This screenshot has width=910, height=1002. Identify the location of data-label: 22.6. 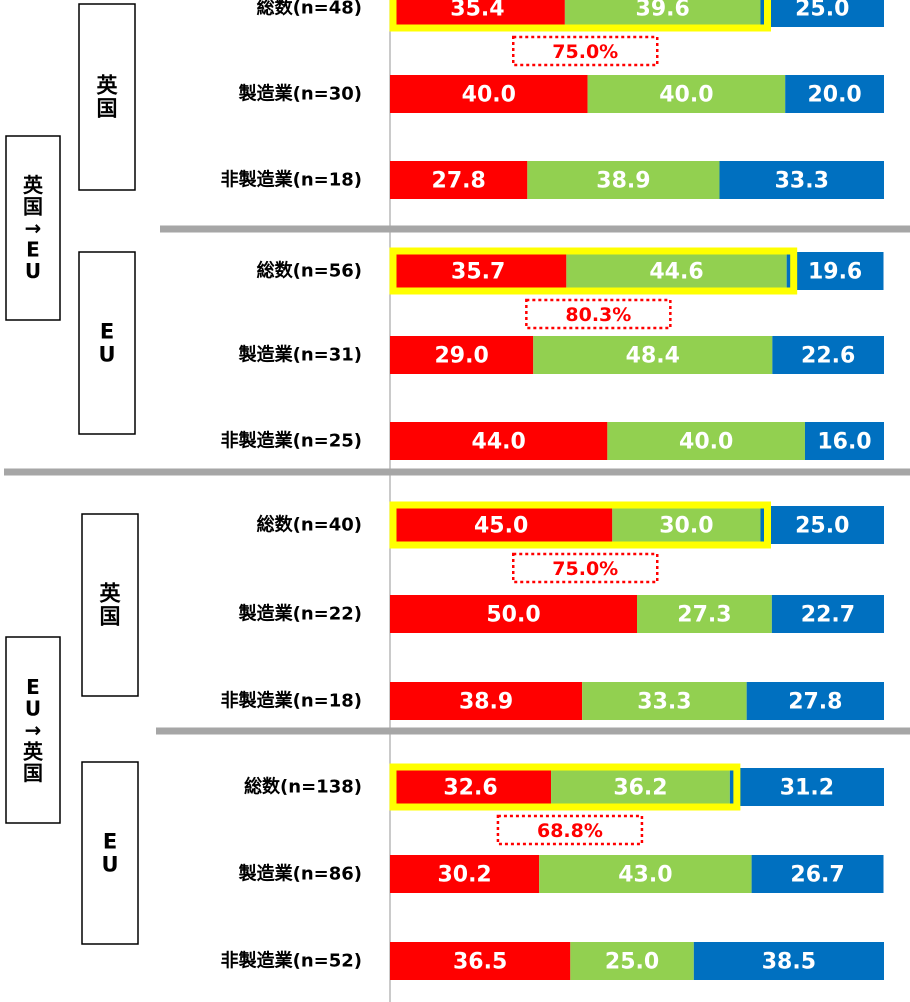
(828, 356).